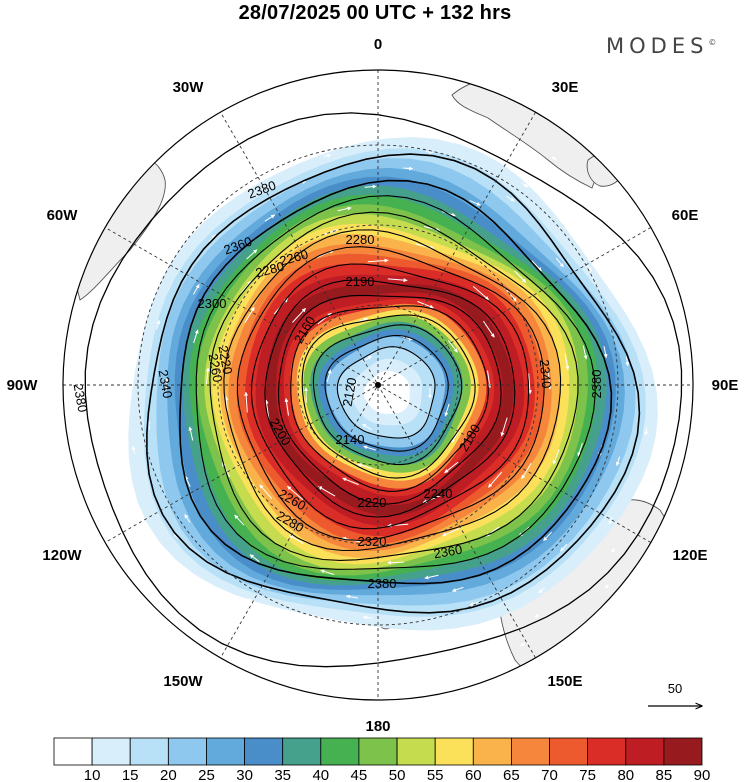  Describe the element at coordinates (378, 44) in the screenshot. I see `lon-label-0: 0` at that location.